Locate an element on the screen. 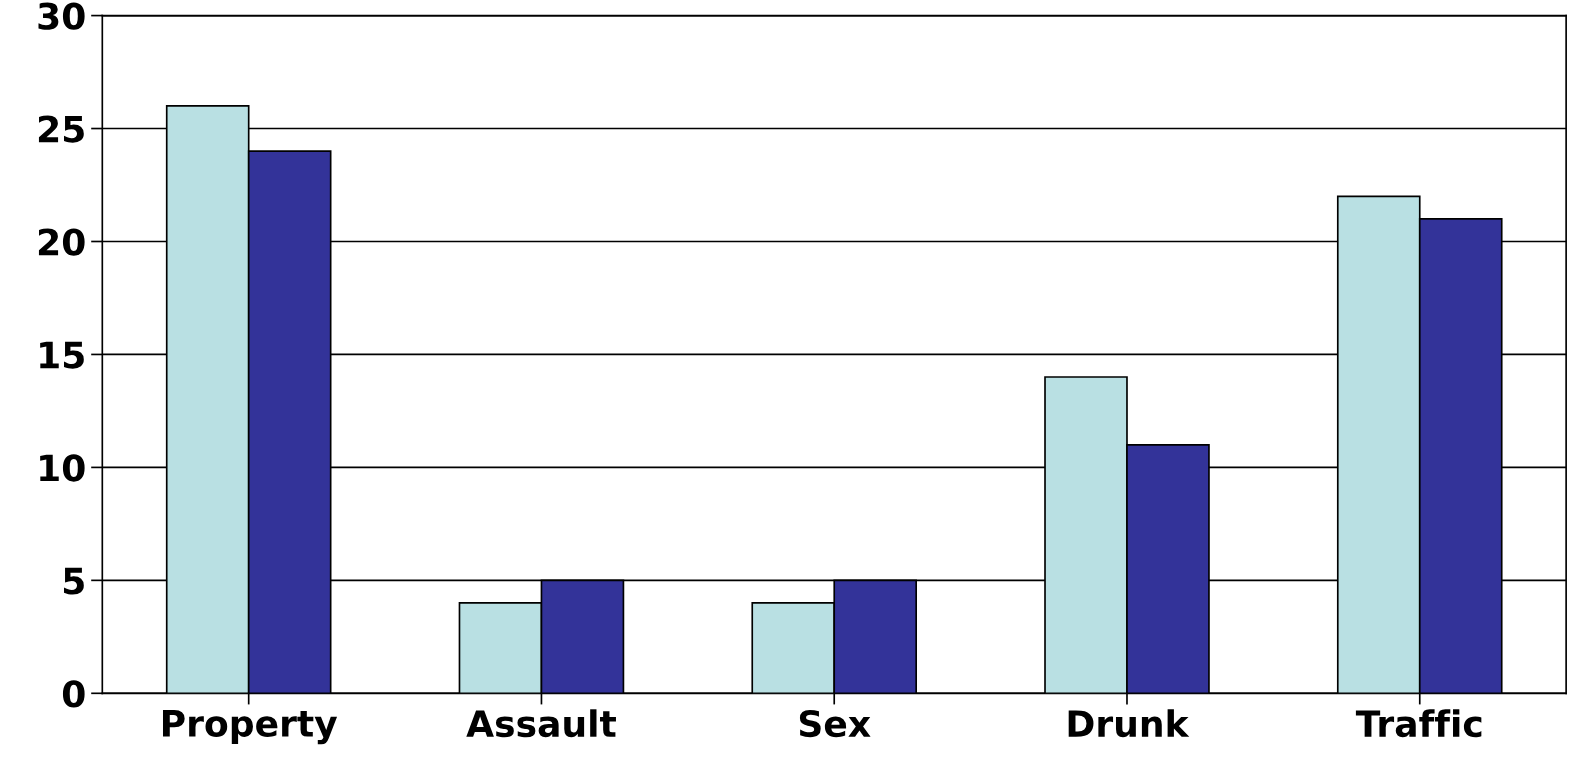 This screenshot has height=779, width=1574. y-tick-label: 30 is located at coordinates (61, 16).